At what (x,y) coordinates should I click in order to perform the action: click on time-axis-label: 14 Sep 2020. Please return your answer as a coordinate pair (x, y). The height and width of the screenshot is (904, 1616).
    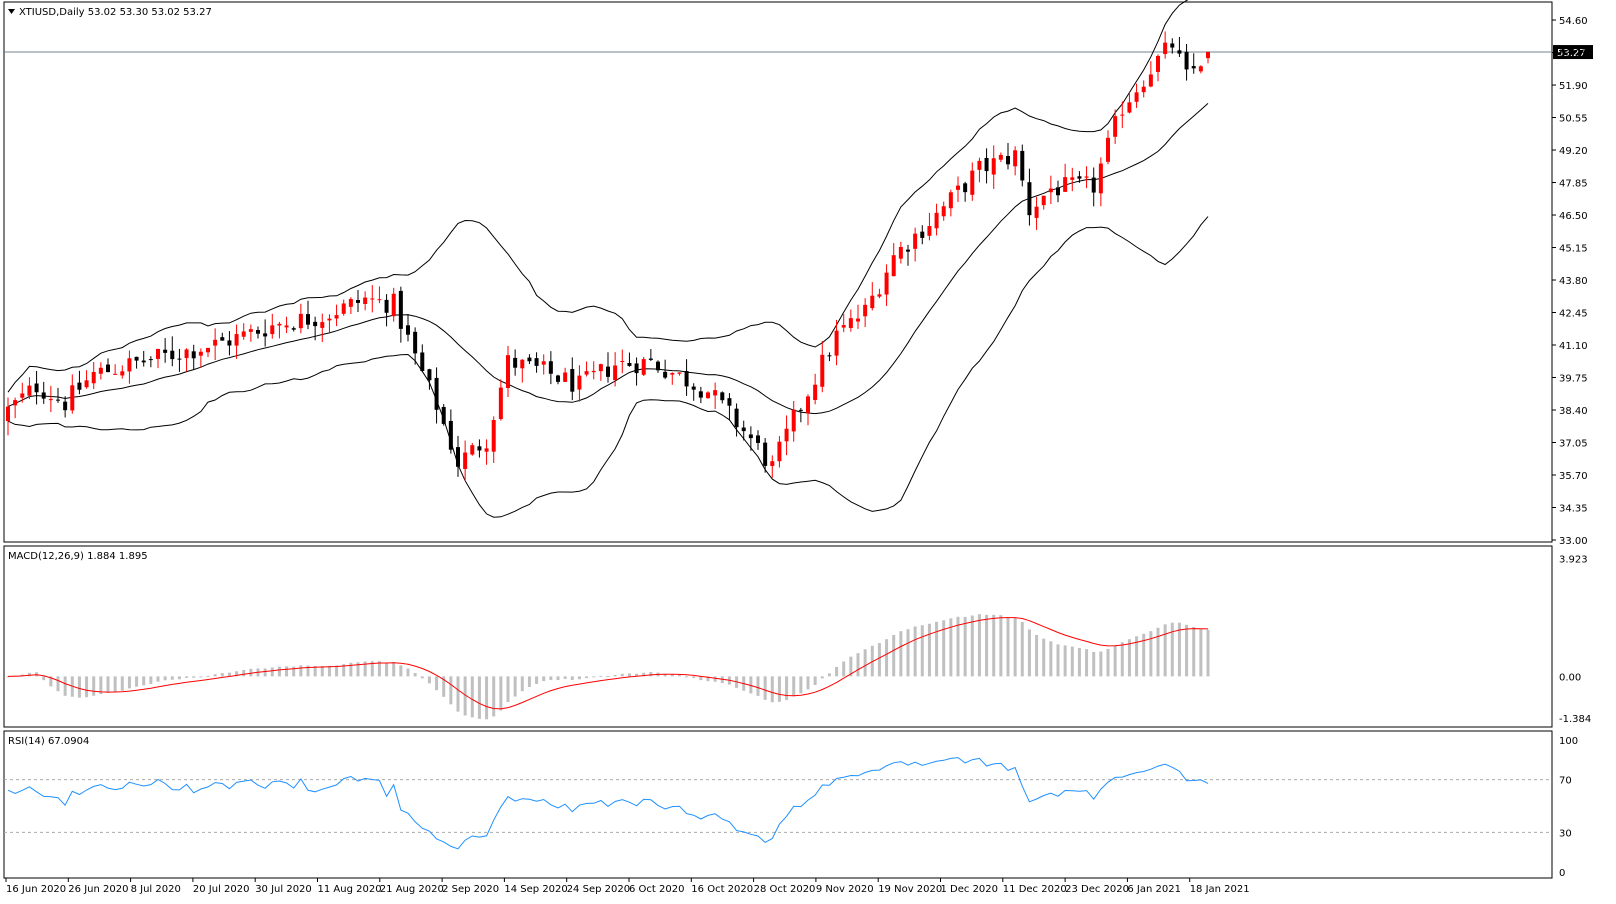
    Looking at the image, I should click on (535, 889).